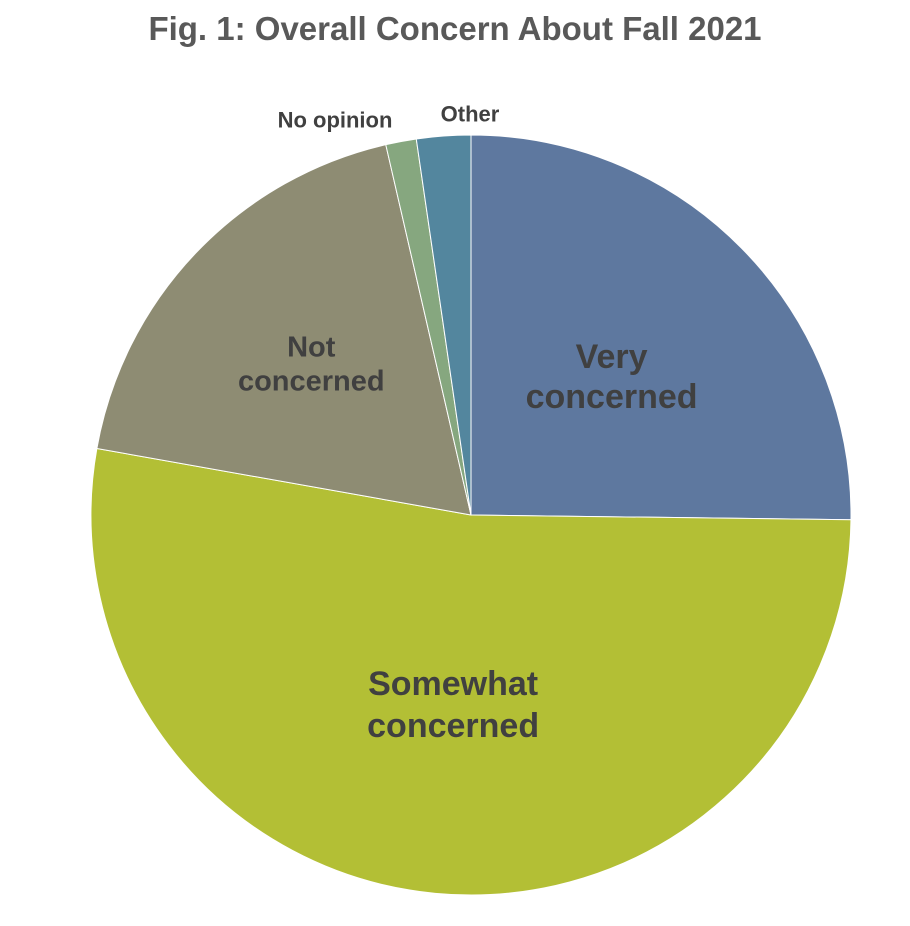 This screenshot has height=926, width=910. Describe the element at coordinates (453, 705) in the screenshot. I see `slice-label-somewhat-concerned: Somewhat concerned` at that location.